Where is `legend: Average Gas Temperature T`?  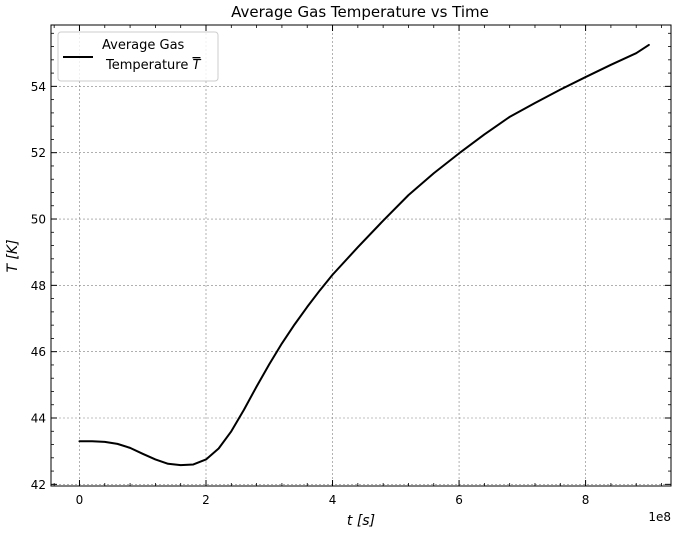
legend: Average Gas Temperature T is located at coordinates (138, 56).